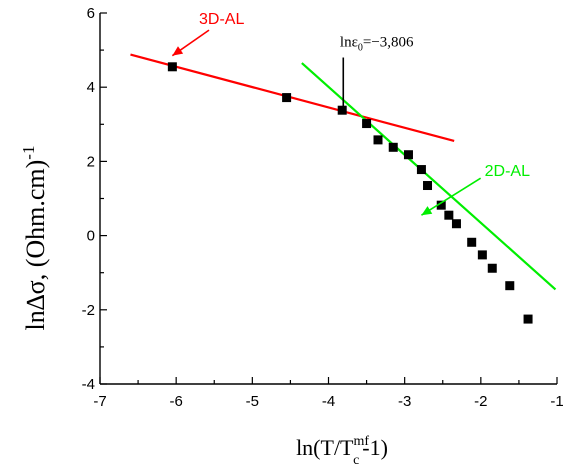 Image resolution: width=565 pixels, height=470 pixels. What do you see at coordinates (356, 460) in the screenshot?
I see `x-axis-label-sub: c` at bounding box center [356, 460].